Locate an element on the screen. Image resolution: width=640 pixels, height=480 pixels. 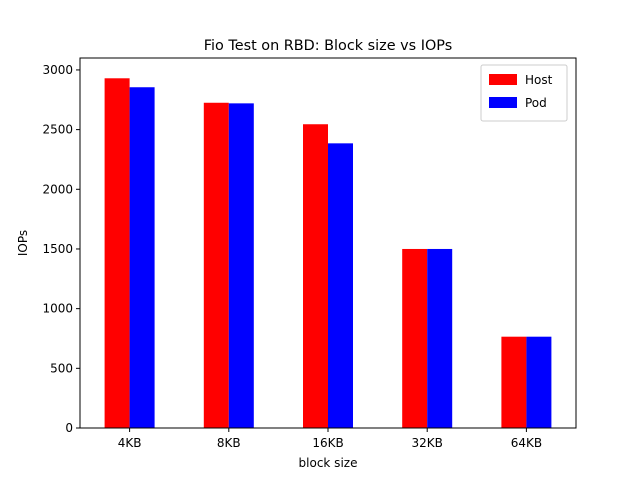
x-tick-label: 4KB is located at coordinates (130, 443).